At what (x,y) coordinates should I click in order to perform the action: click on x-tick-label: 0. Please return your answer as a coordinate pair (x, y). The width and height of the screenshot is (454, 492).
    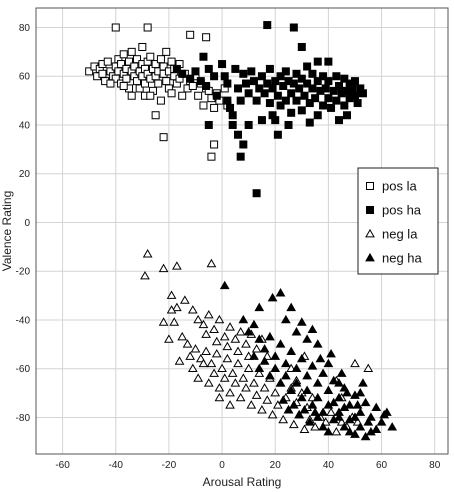
    Looking at the image, I should click on (222, 465).